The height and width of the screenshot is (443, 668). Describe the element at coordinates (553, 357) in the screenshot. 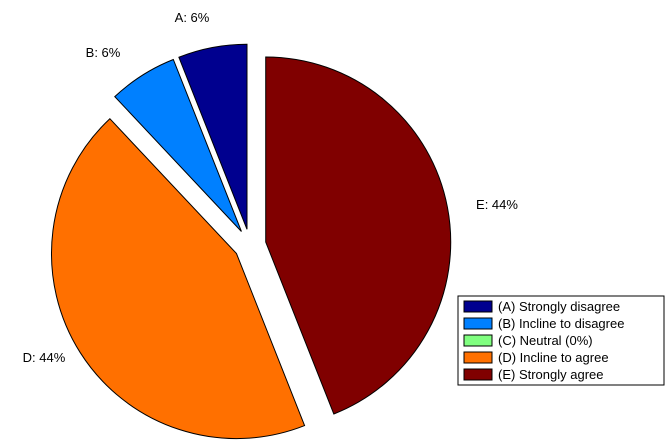

I see `legend-label-d: (D) Incline to agree` at that location.